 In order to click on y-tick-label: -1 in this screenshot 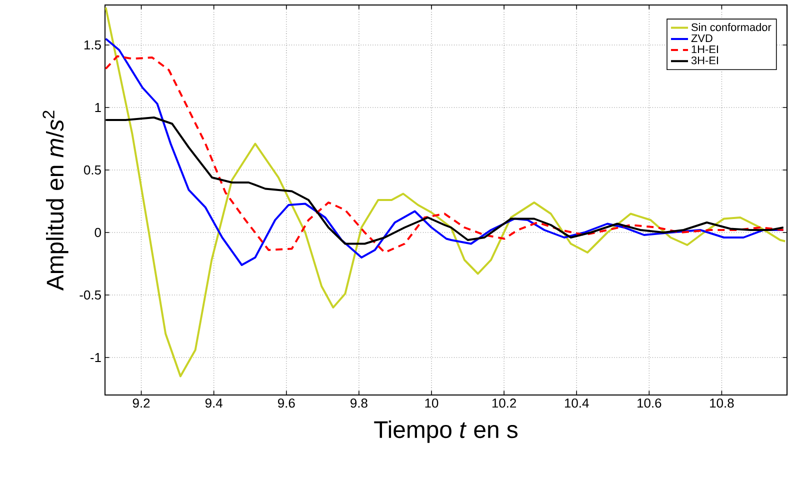, I will do `click(95, 357)`.